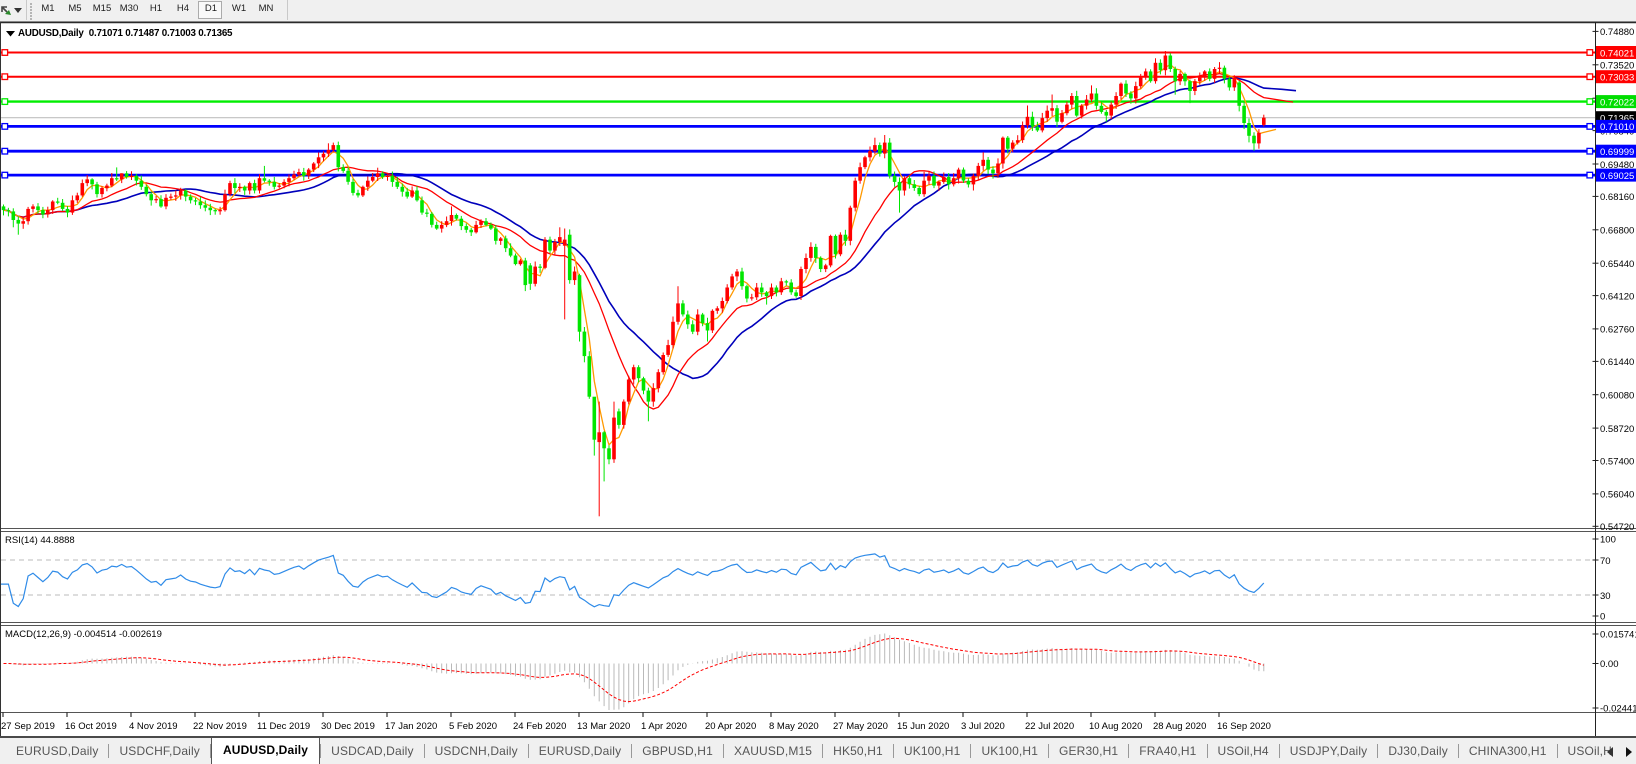 The width and height of the screenshot is (1636, 764). I want to click on svg-text: 22 Jul 2020, so click(1049, 726).